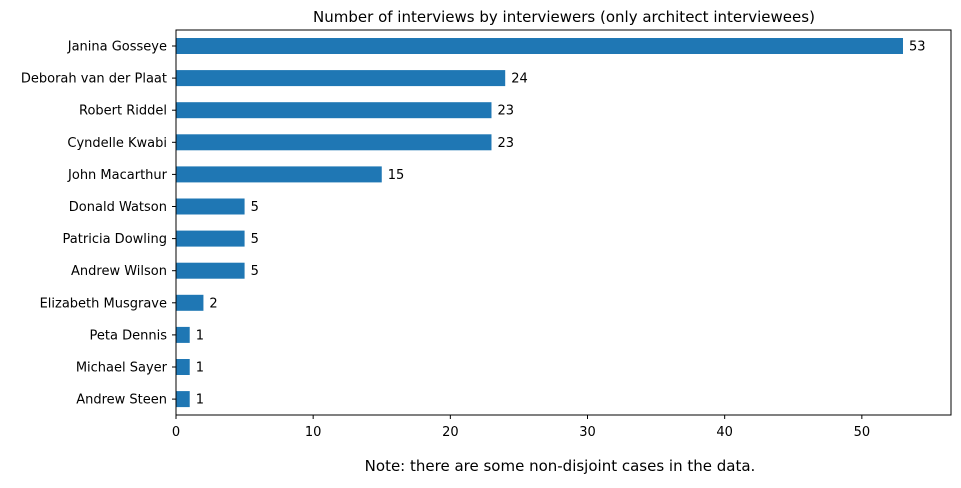 Image resolution: width=961 pixels, height=488 pixels. I want to click on y-tick-label: Donald Watson, so click(118, 207).